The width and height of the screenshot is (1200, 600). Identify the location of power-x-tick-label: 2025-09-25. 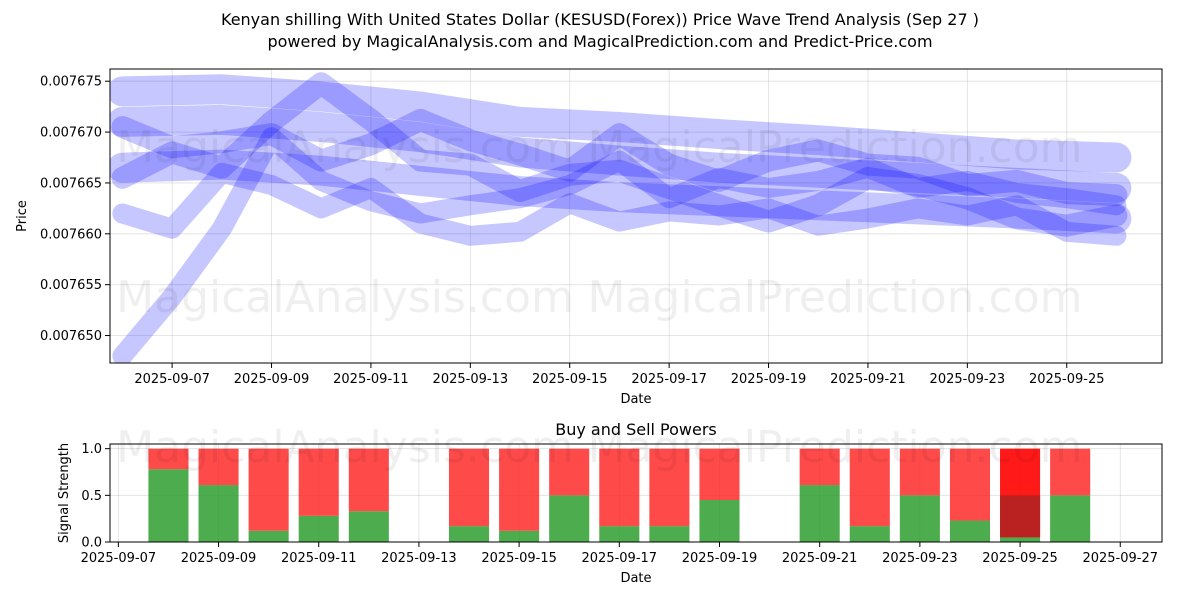
(1020, 558).